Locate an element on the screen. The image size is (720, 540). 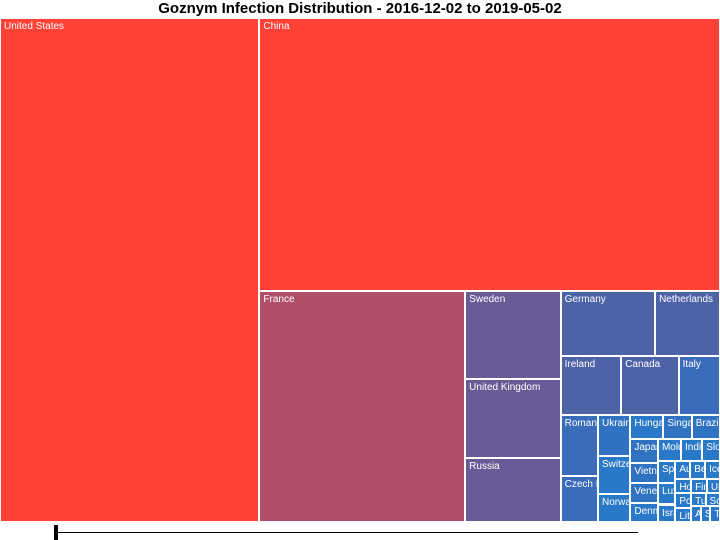
treemap-cell-label: Norway is located at coordinates (616, 502).